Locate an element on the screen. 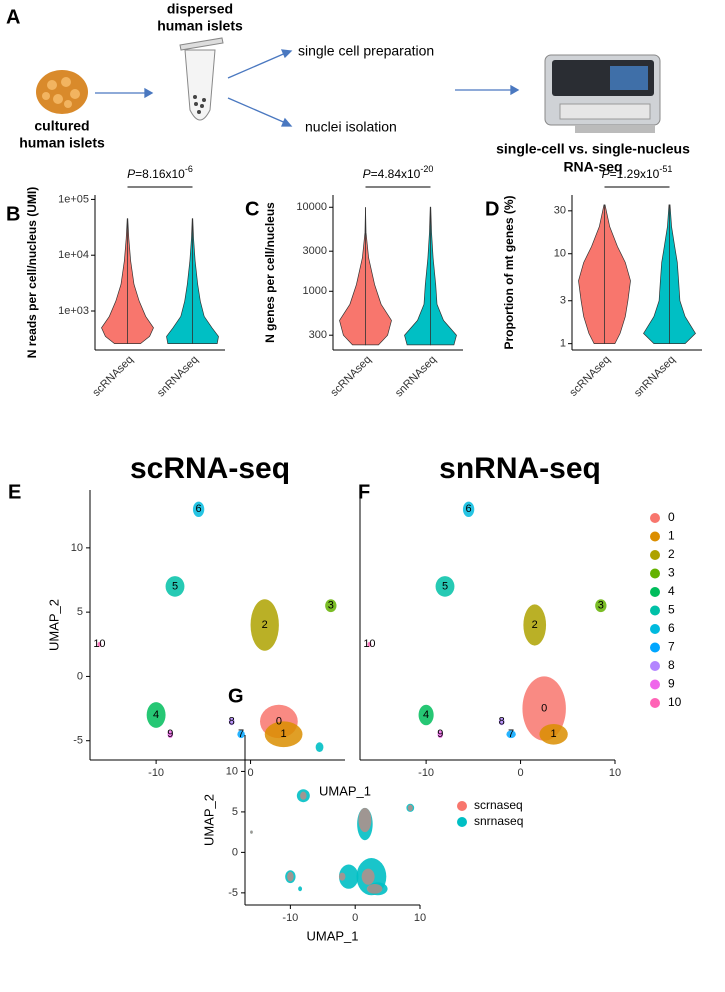  sequencer-icon is located at coordinates (602, 93).